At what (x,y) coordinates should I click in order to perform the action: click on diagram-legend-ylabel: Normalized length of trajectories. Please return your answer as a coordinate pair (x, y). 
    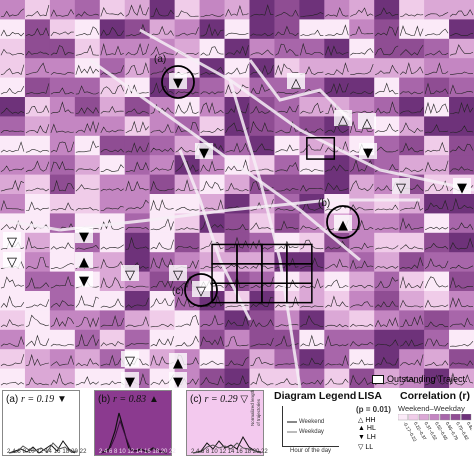
    Looking at the image, I should click on (255, 407).